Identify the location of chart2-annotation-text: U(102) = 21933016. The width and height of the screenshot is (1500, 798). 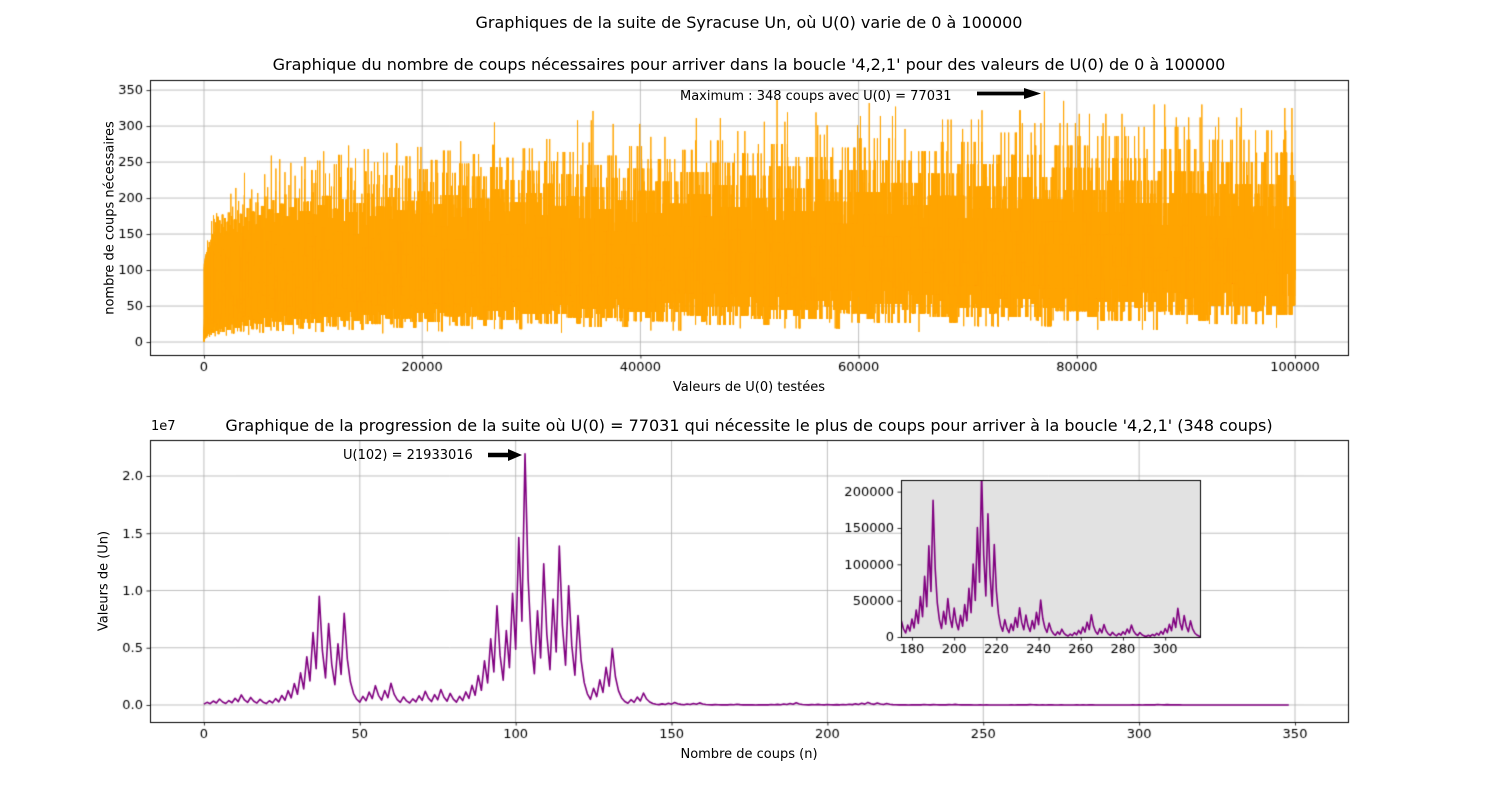
(408, 455).